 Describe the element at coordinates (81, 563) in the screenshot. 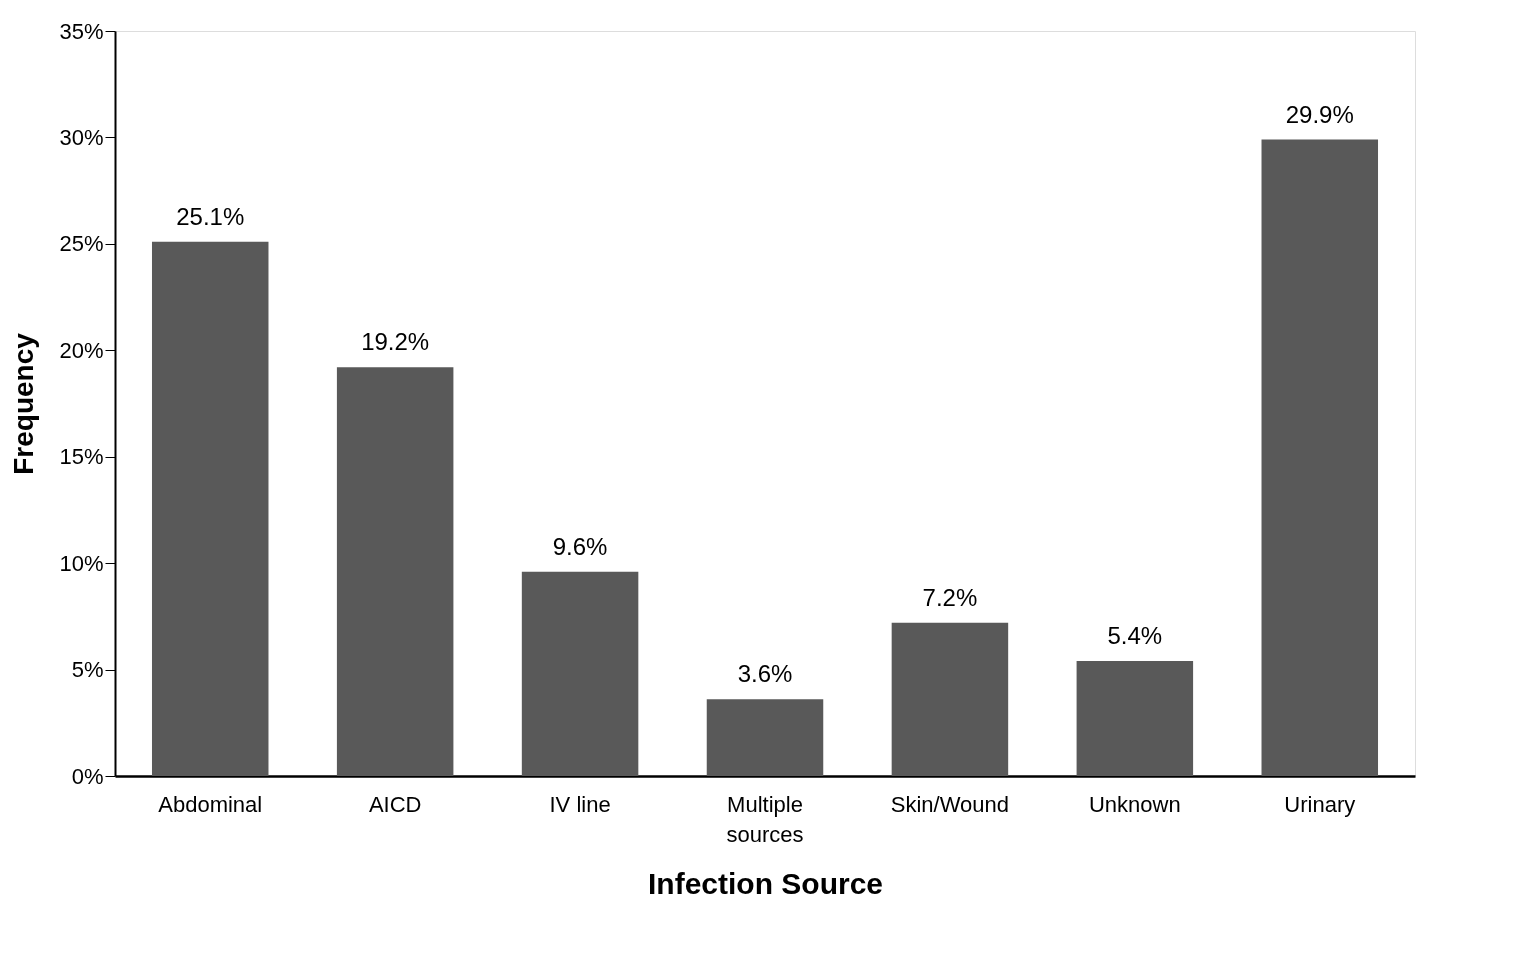

I see `y-tick-label: 10%` at that location.